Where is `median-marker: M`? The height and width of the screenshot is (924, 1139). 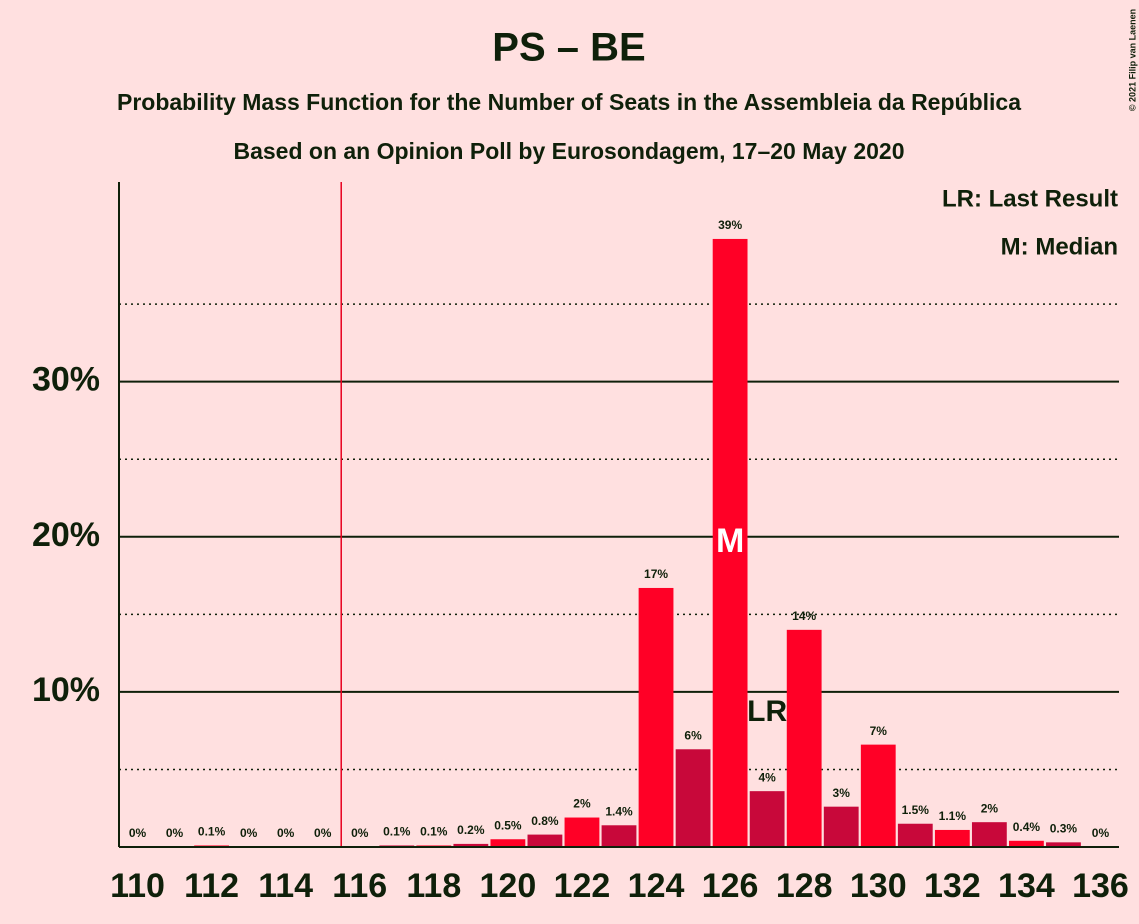
median-marker: M is located at coordinates (730, 541).